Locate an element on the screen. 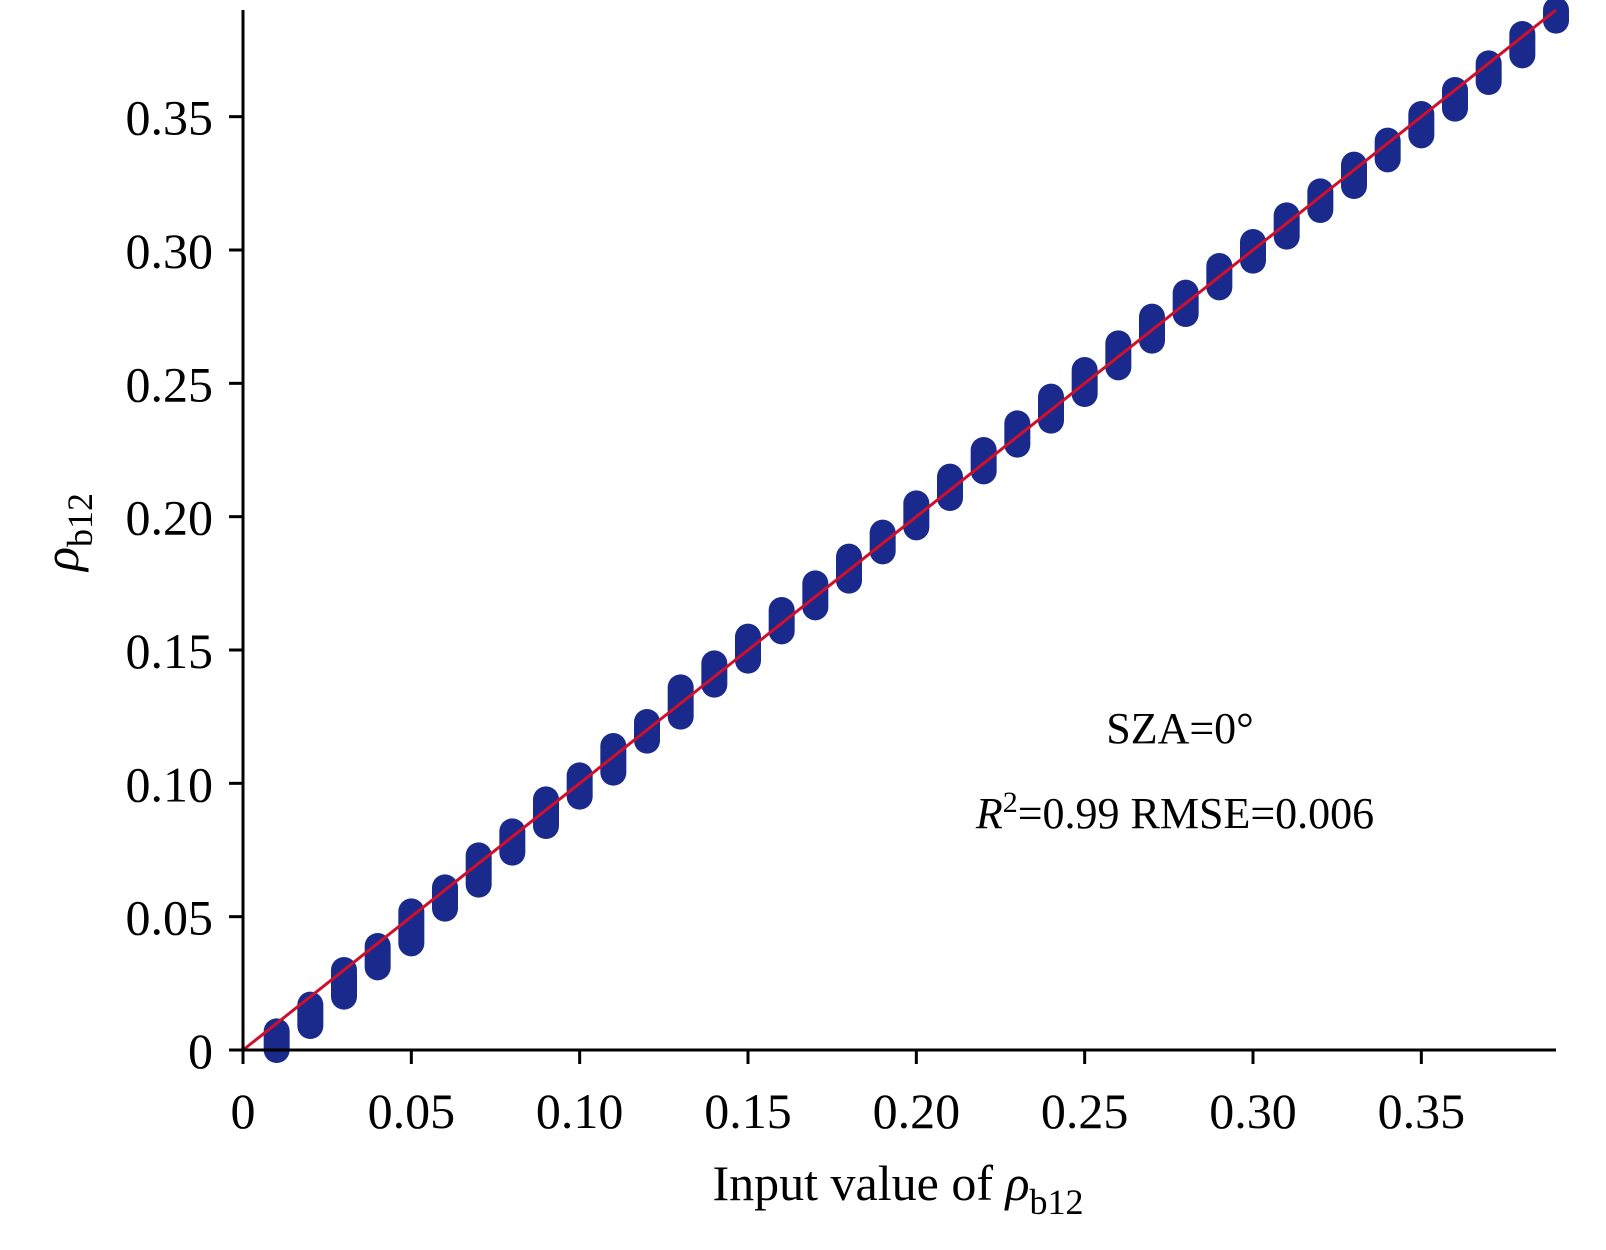 The width and height of the screenshot is (1606, 1250). y-tick-label: 0 is located at coordinates (200, 1051).